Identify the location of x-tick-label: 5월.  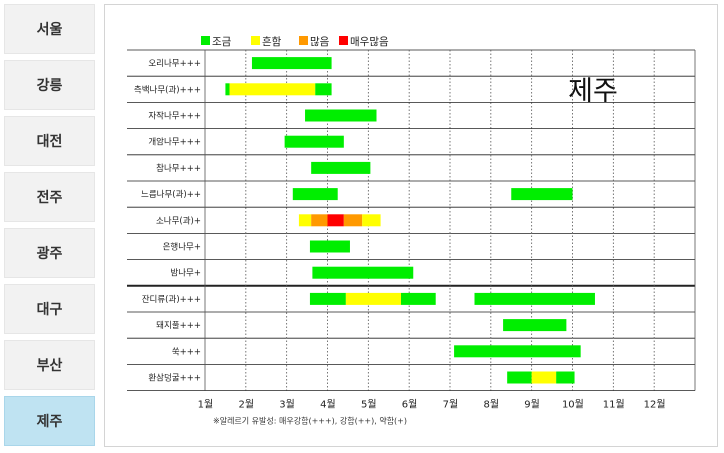
(369, 405).